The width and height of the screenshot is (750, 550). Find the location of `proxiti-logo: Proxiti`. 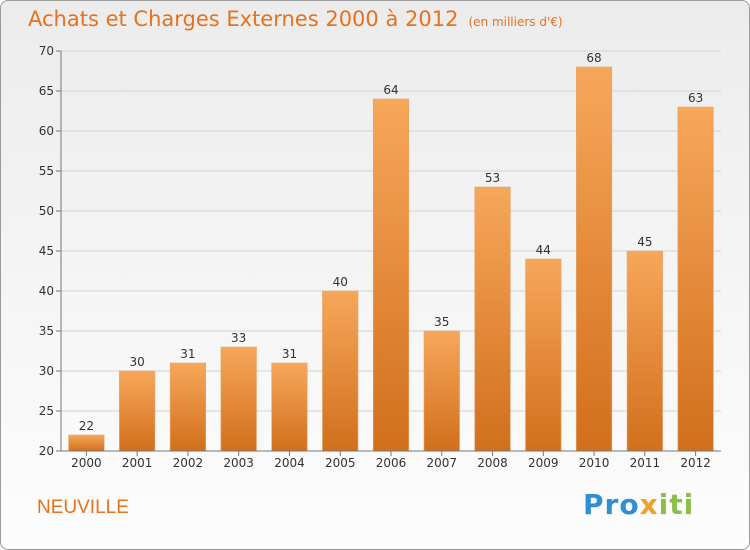

proxiti-logo: Proxiti is located at coordinates (638, 504).